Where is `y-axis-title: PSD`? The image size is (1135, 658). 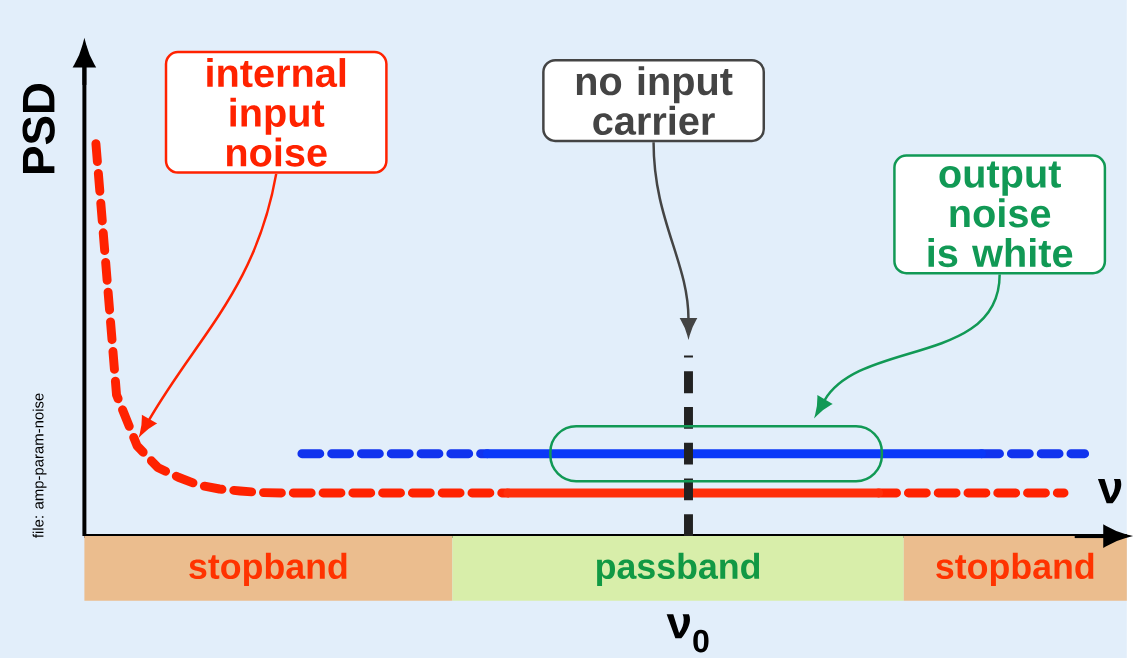 y-axis-title: PSD is located at coordinates (38, 128).